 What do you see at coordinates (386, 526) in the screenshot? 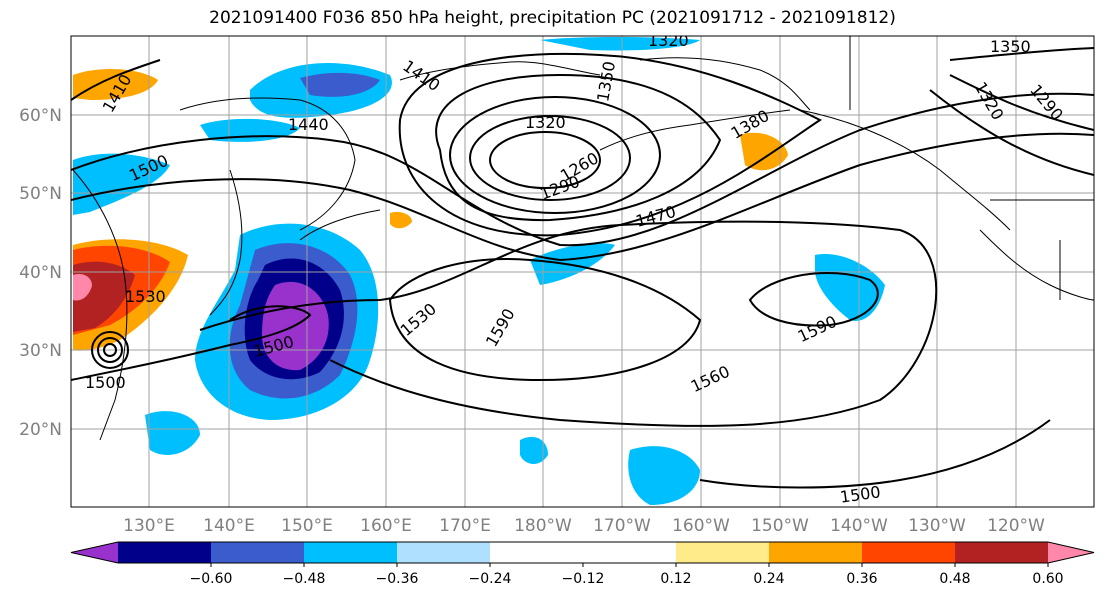
I see `lon-label: 160°E` at bounding box center [386, 526].